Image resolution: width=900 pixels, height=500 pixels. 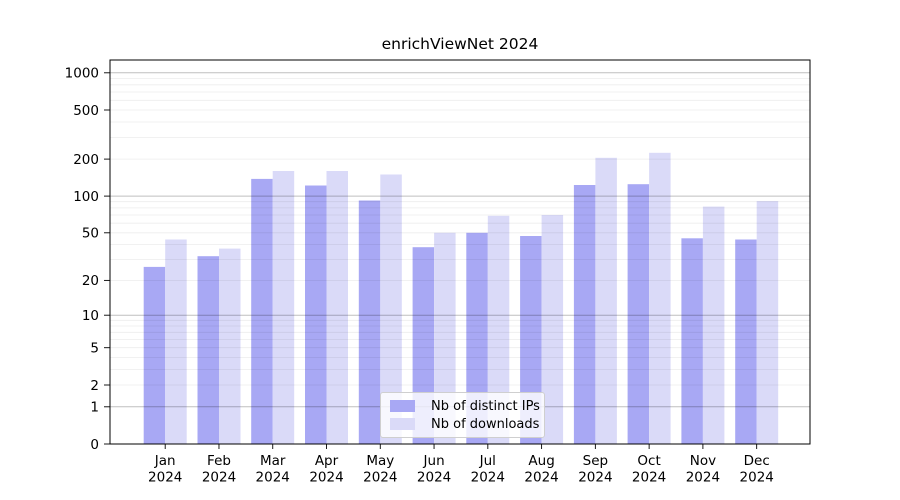 I want to click on y-tick-label: 0, so click(x=94, y=445).